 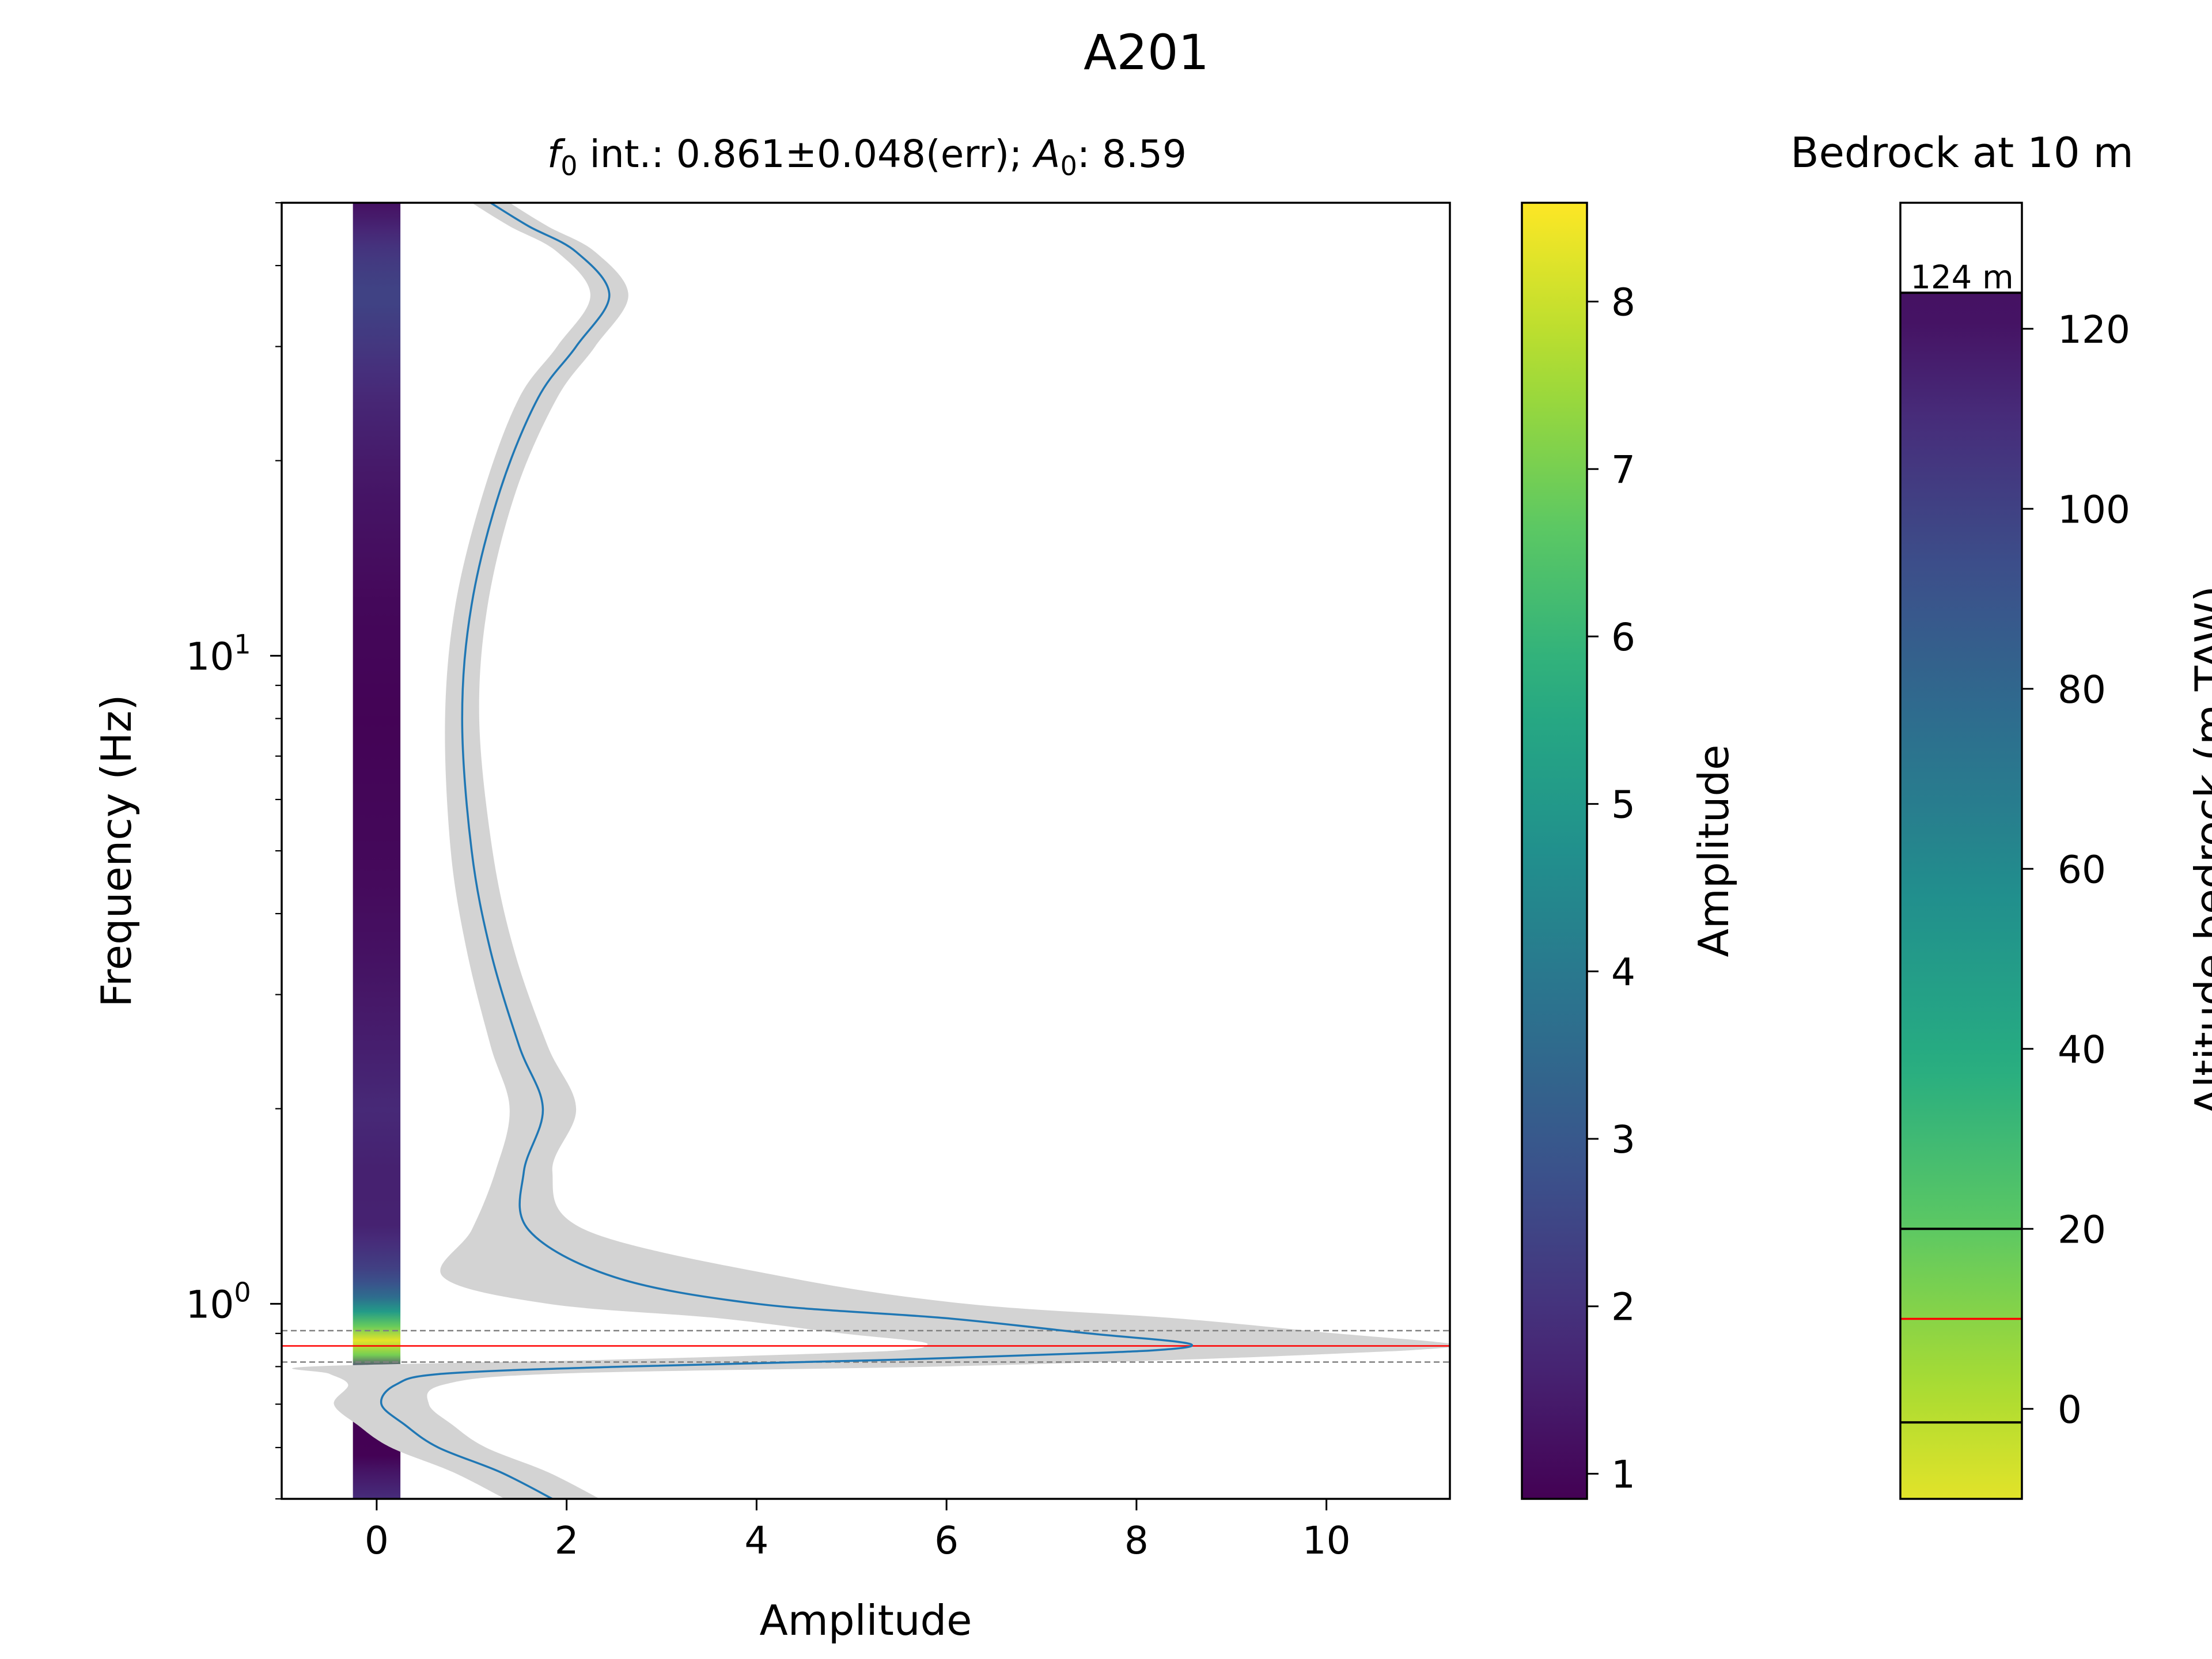 I want to click on y-ticks: 10⁰ 10¹, so click(x=233, y=851).